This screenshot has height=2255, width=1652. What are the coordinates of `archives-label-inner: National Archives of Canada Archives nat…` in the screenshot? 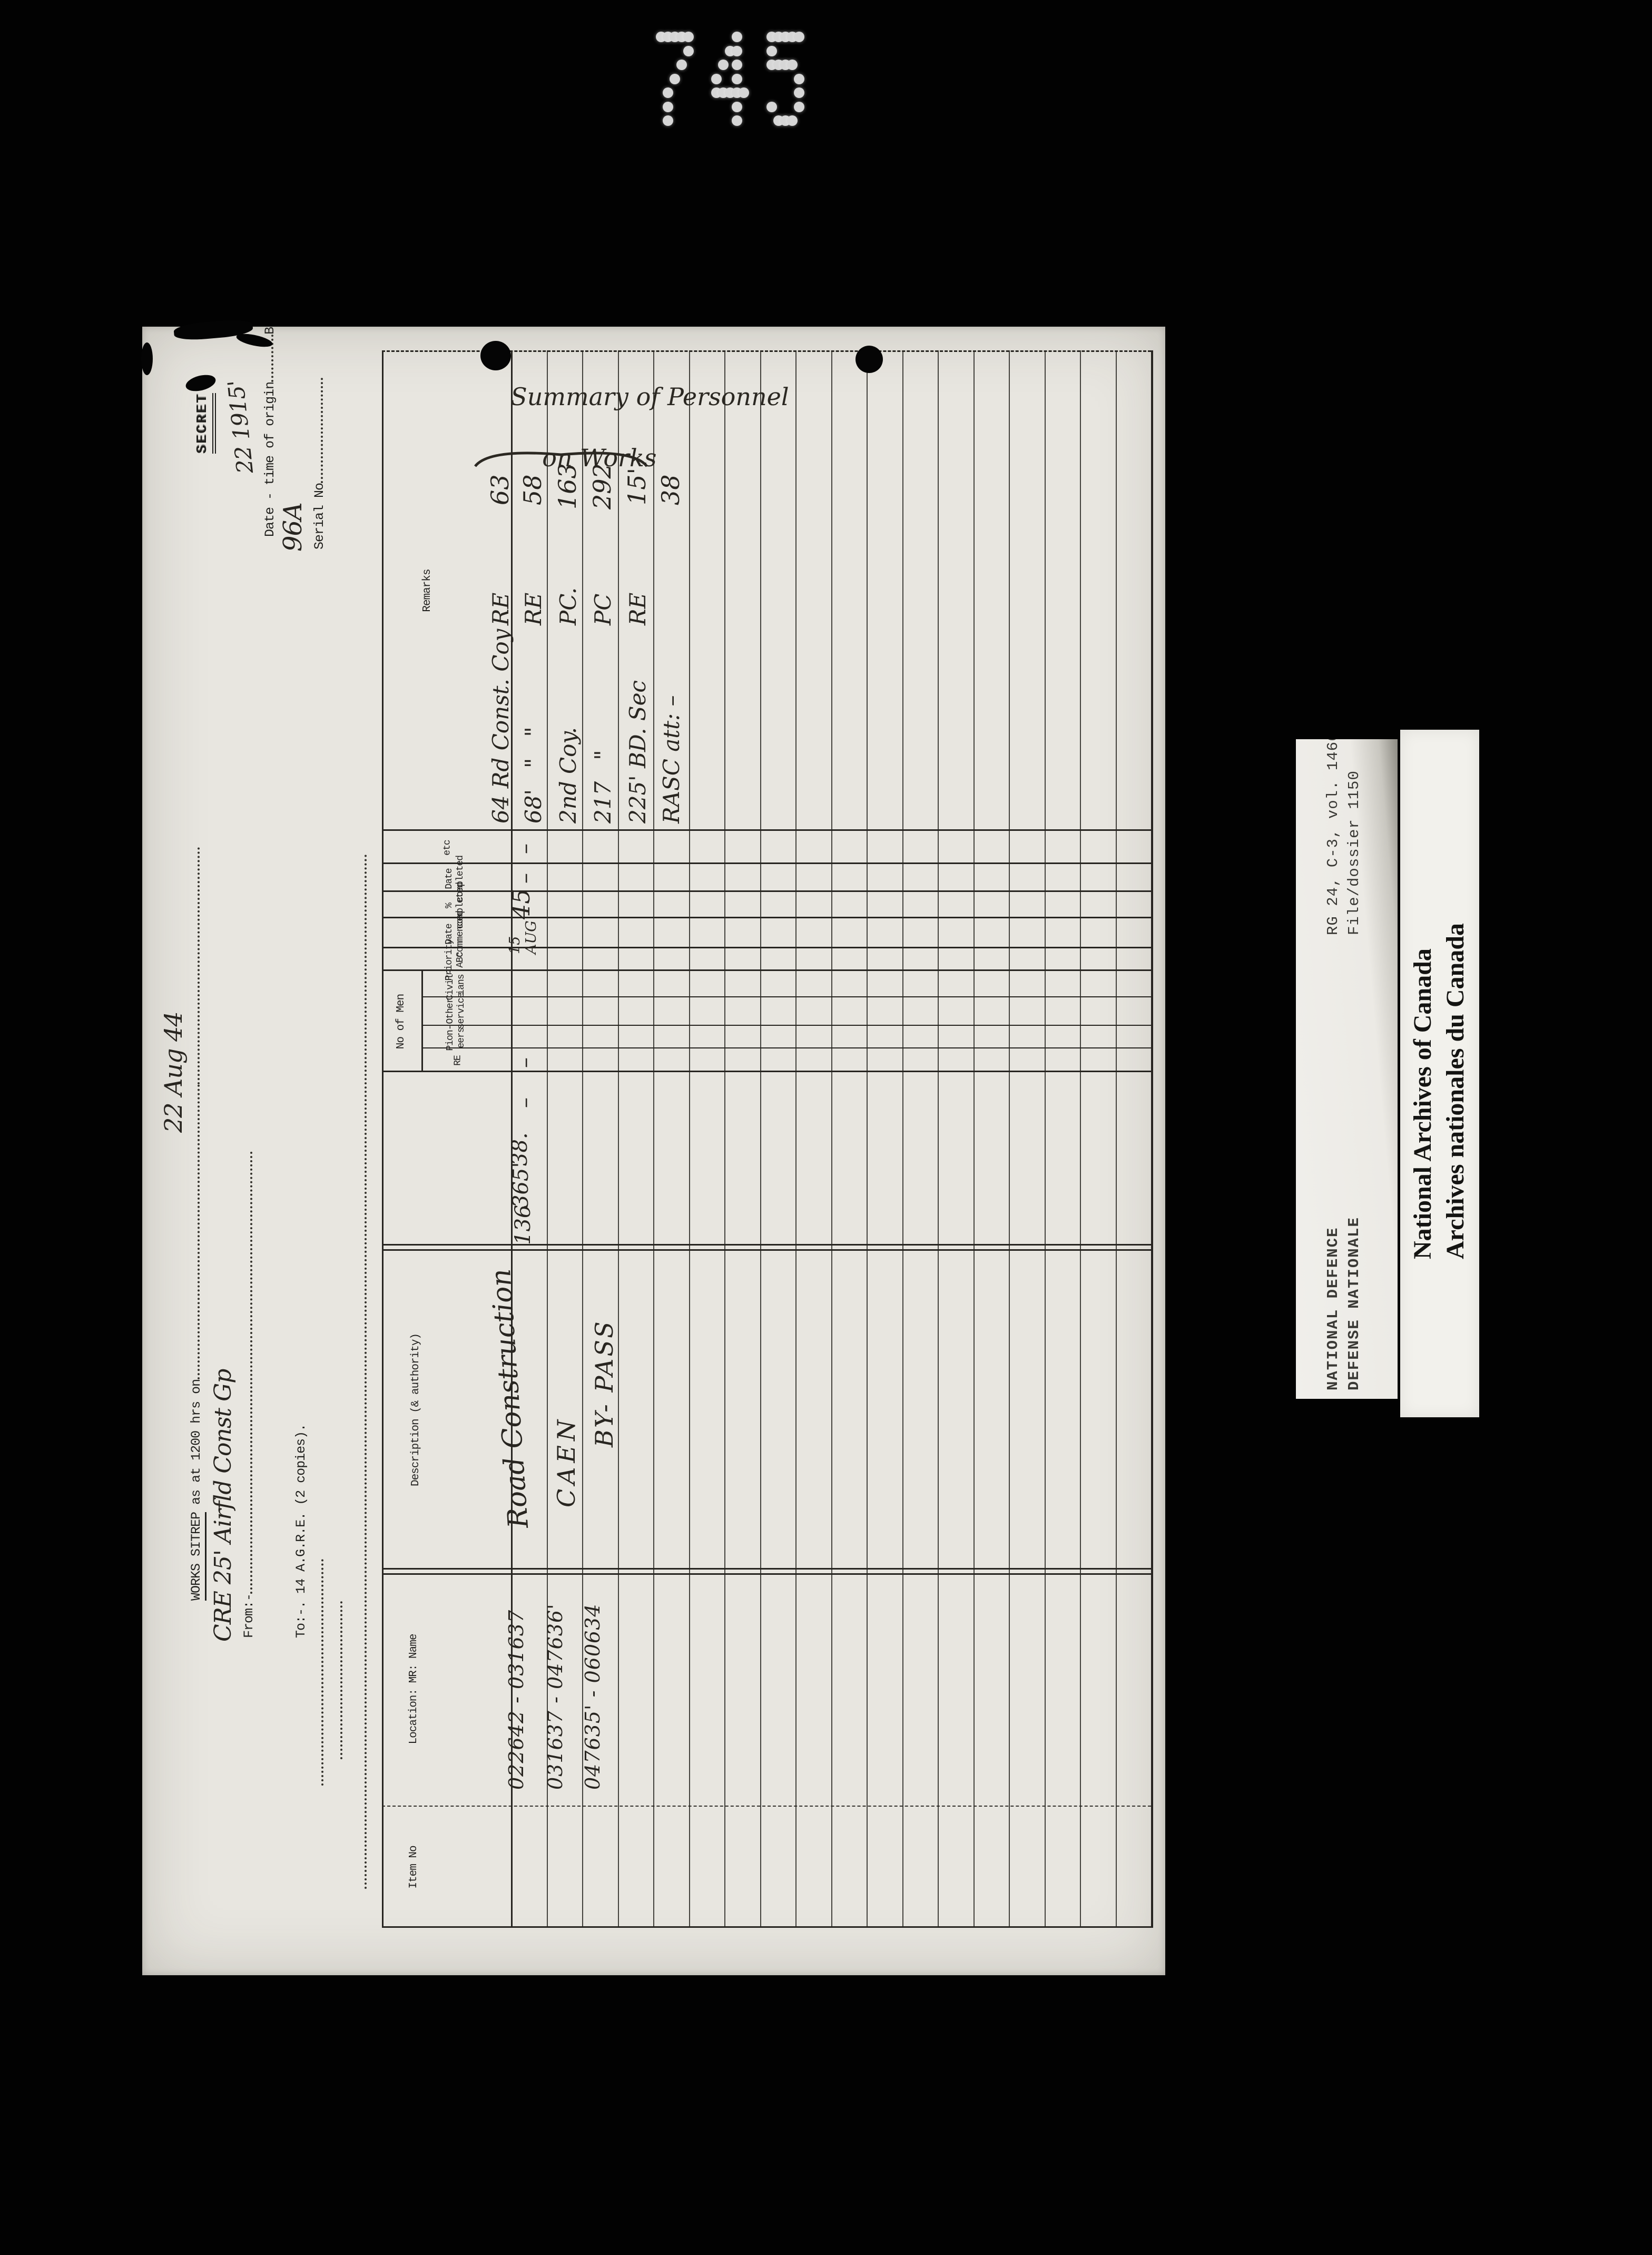 It's located at (1439, 1073).